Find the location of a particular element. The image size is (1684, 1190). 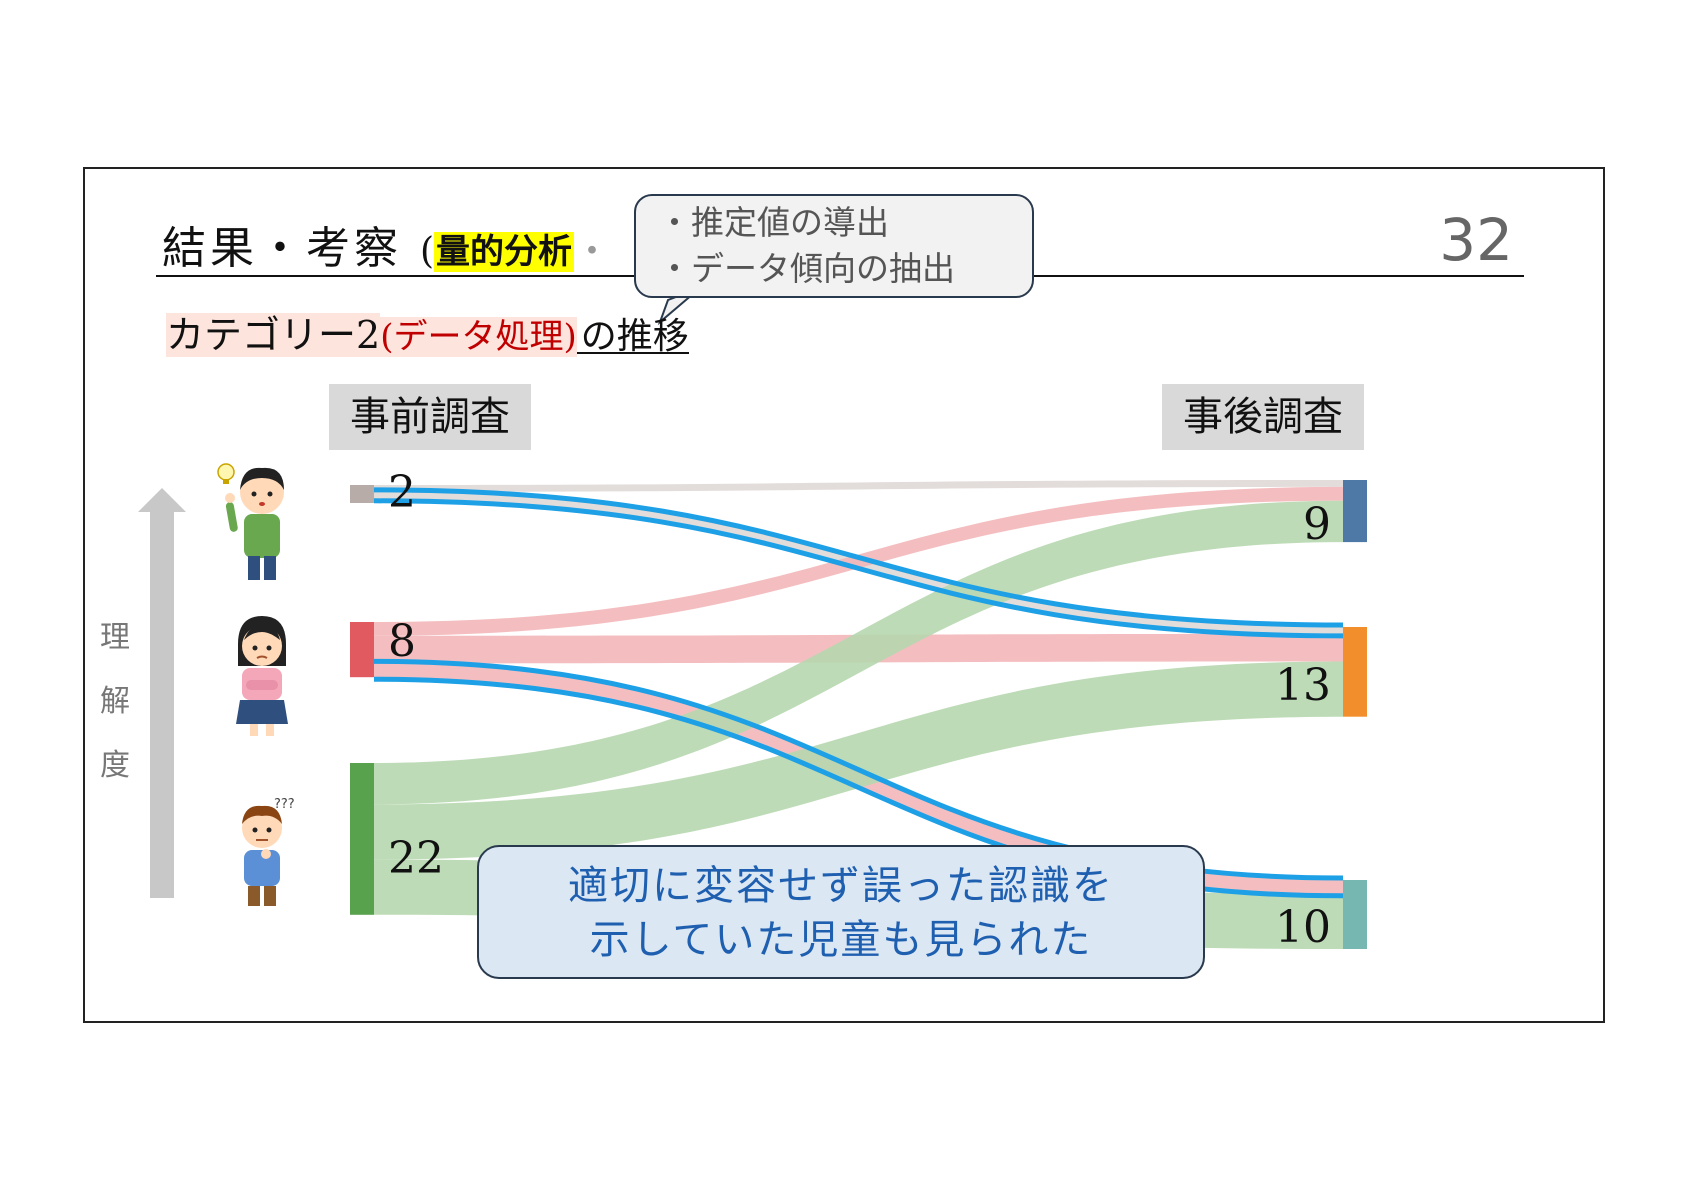

up-arrow-icon is located at coordinates (162, 693).